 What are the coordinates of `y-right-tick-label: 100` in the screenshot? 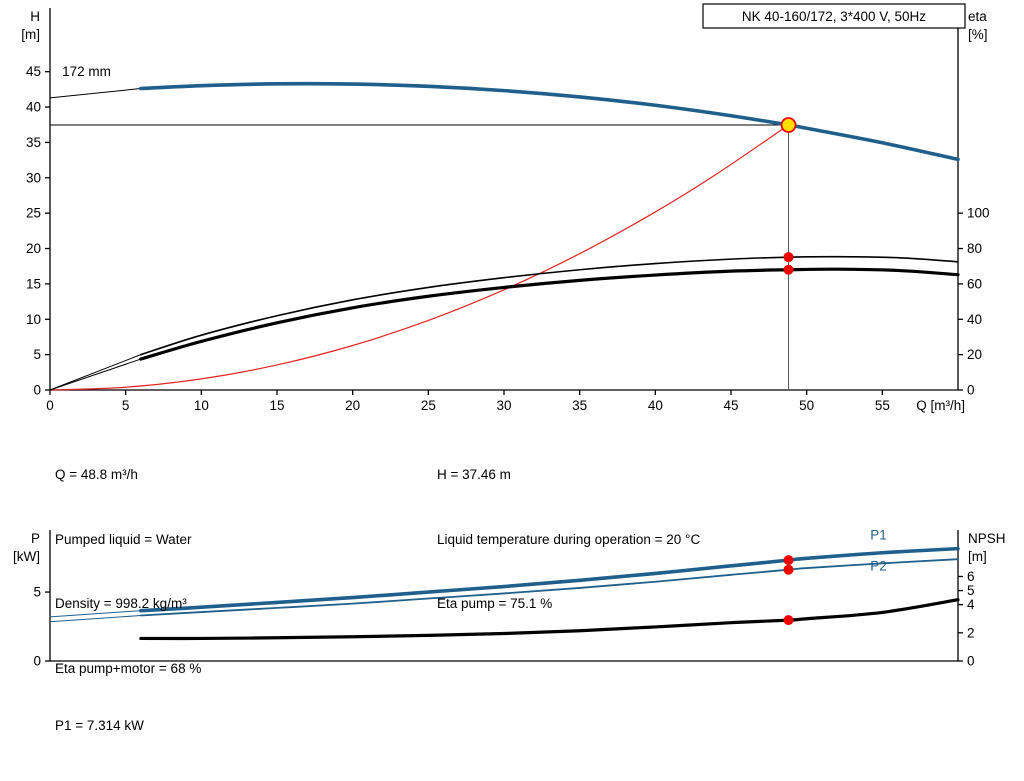 It's located at (978, 213).